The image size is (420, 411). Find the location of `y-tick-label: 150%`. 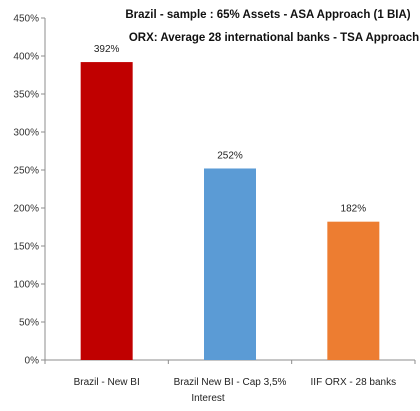

y-tick-label: 150% is located at coordinates (26, 247).